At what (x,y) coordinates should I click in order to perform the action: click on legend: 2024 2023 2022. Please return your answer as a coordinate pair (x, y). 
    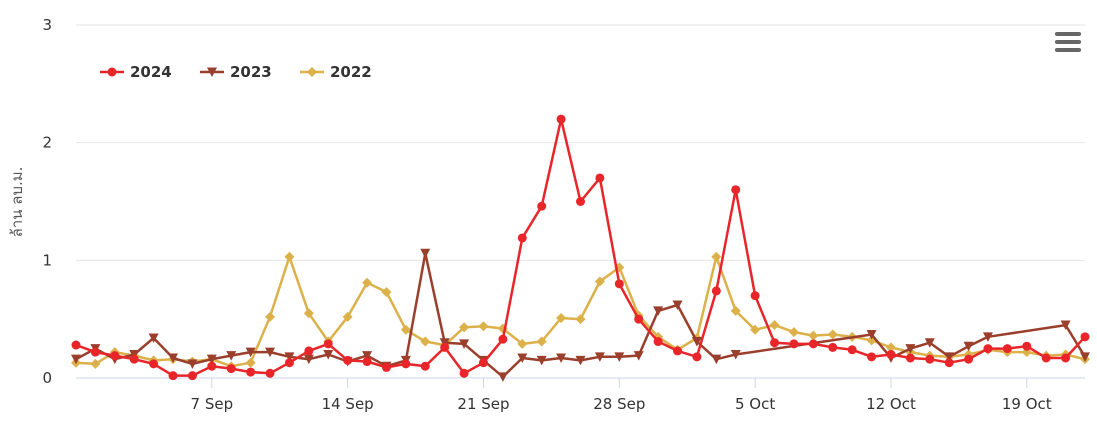
    Looking at the image, I should click on (236, 72).